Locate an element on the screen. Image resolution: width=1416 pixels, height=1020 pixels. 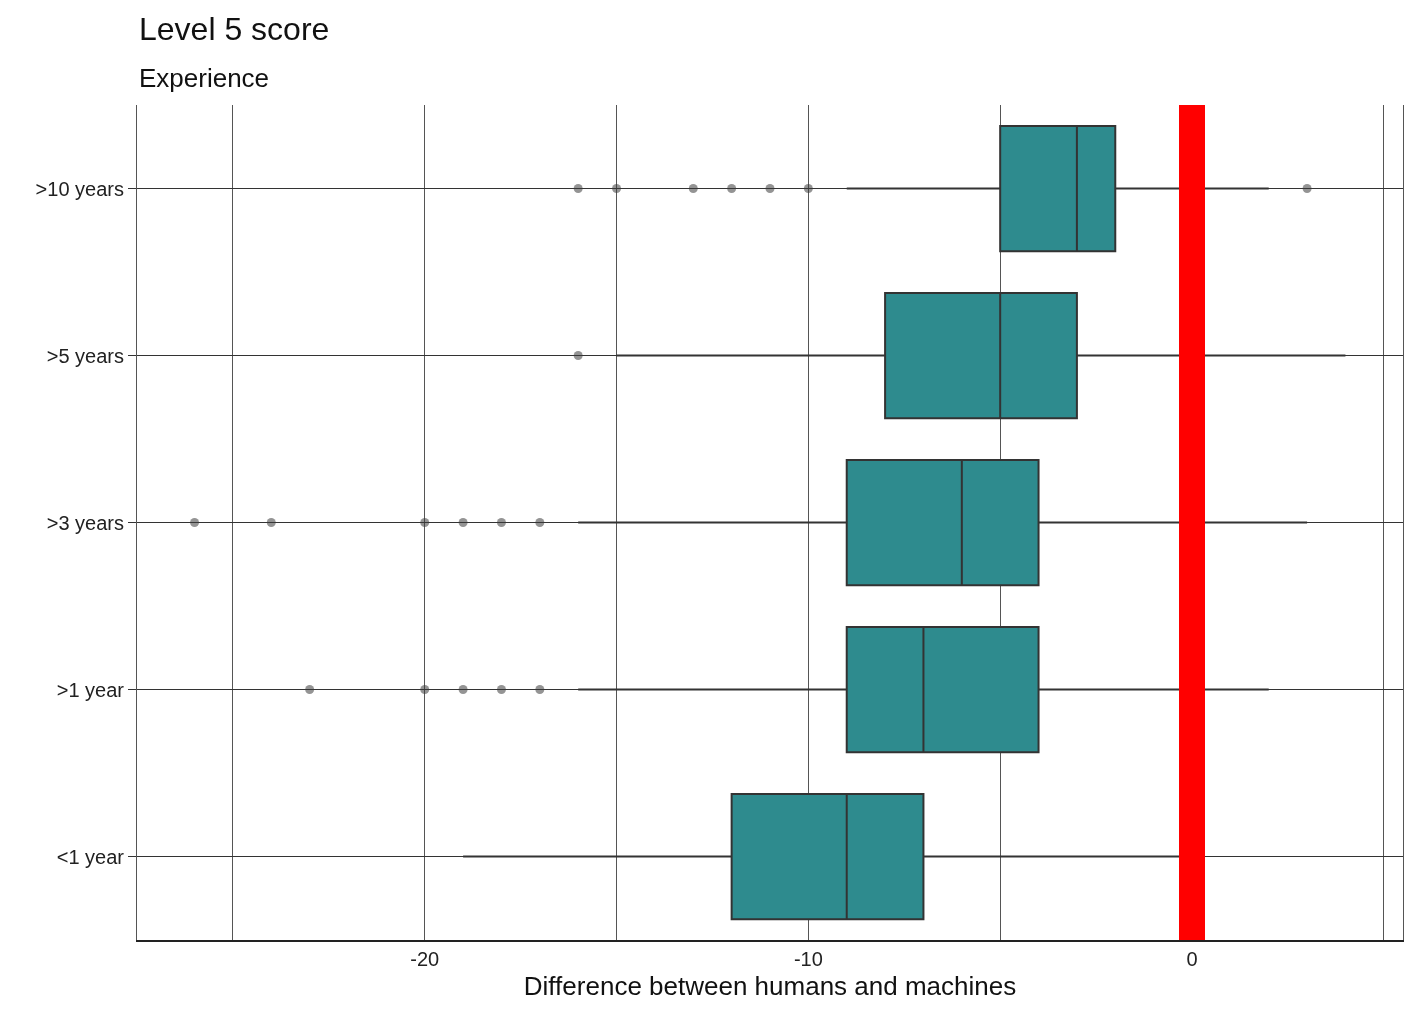
y-tick-label: >10 years is located at coordinates (79, 188).